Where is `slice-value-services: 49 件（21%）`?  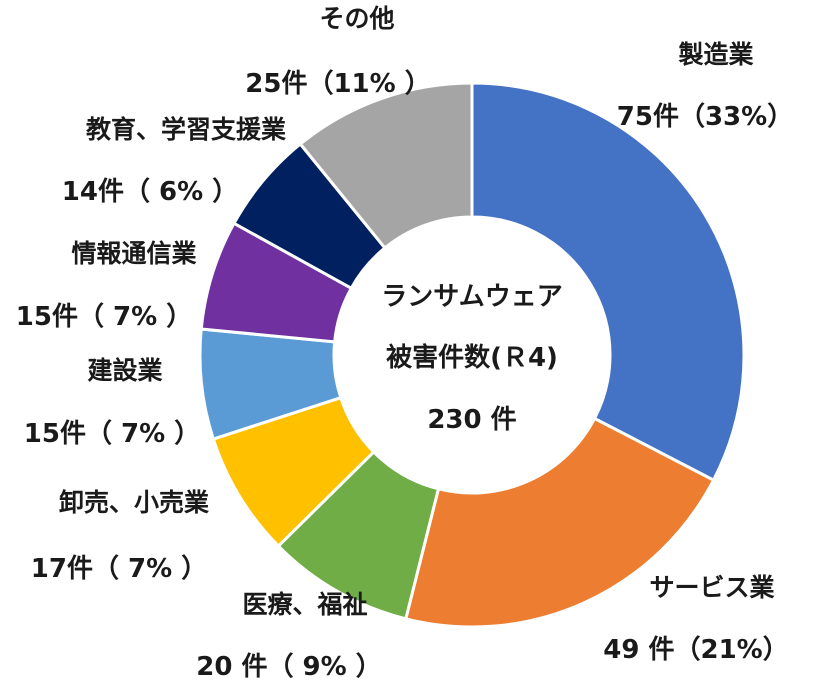
slice-value-services: 49 件（21%） is located at coordinates (695, 650).